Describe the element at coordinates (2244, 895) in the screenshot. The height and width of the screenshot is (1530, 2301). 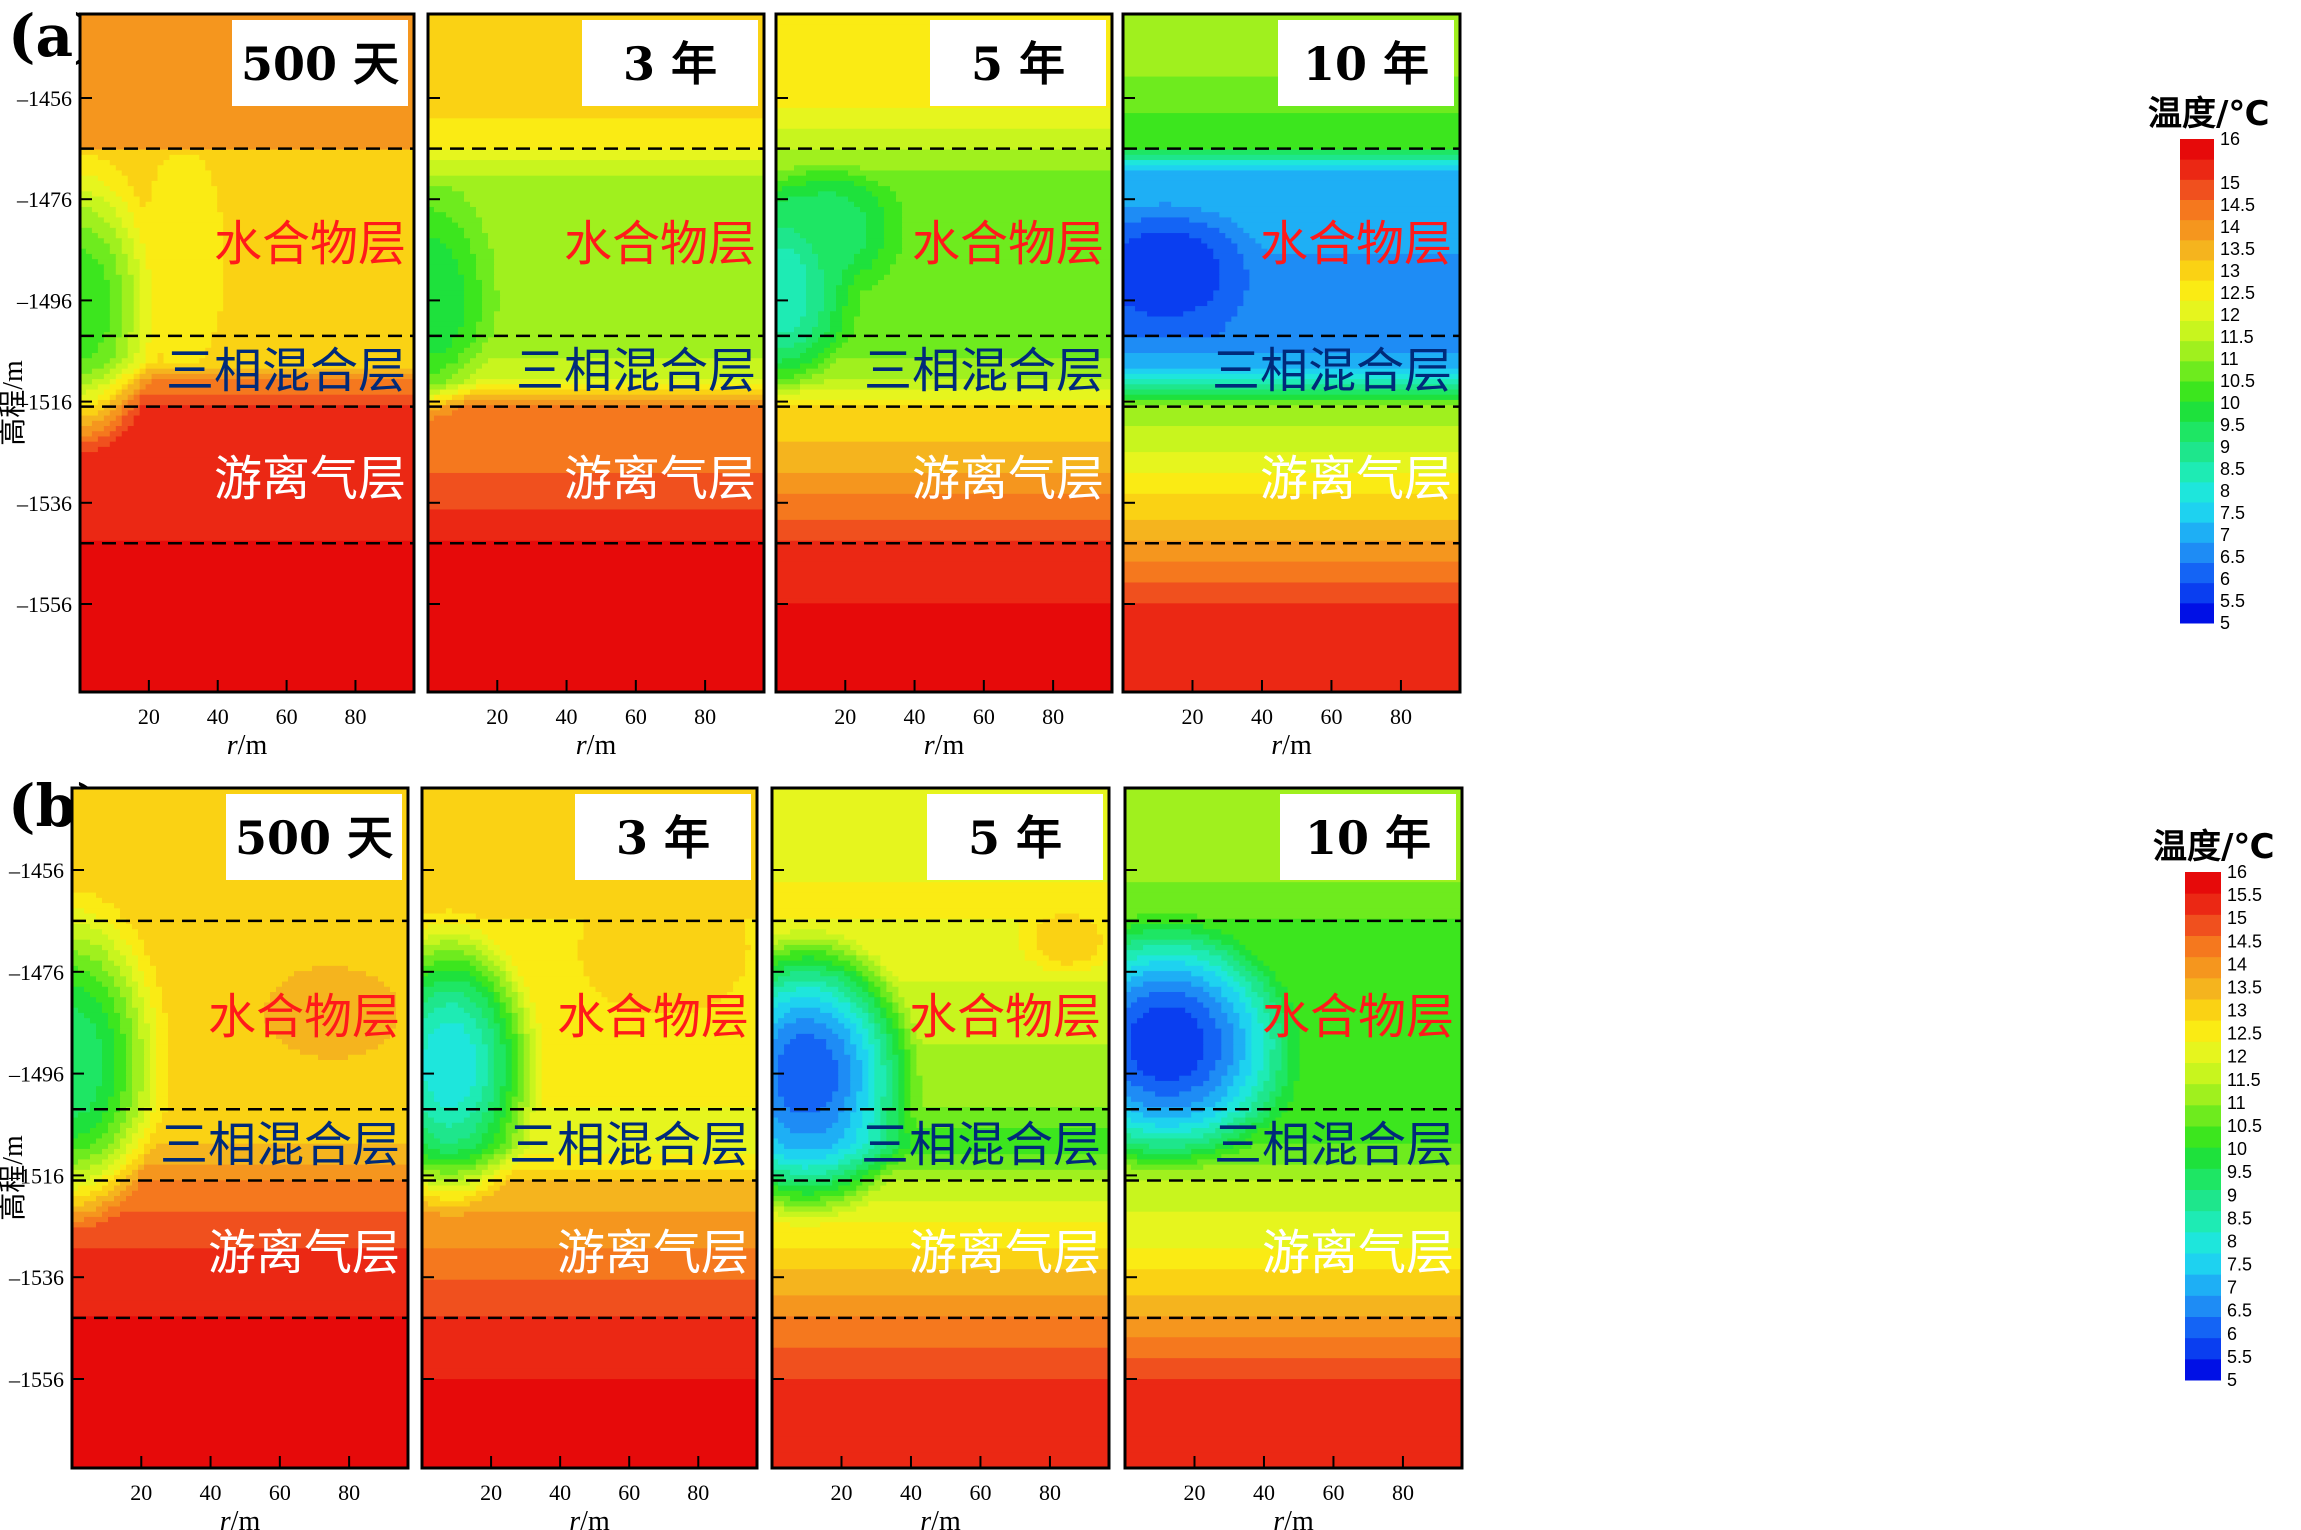
I see `colorbar-tick-label: 15.5` at that location.